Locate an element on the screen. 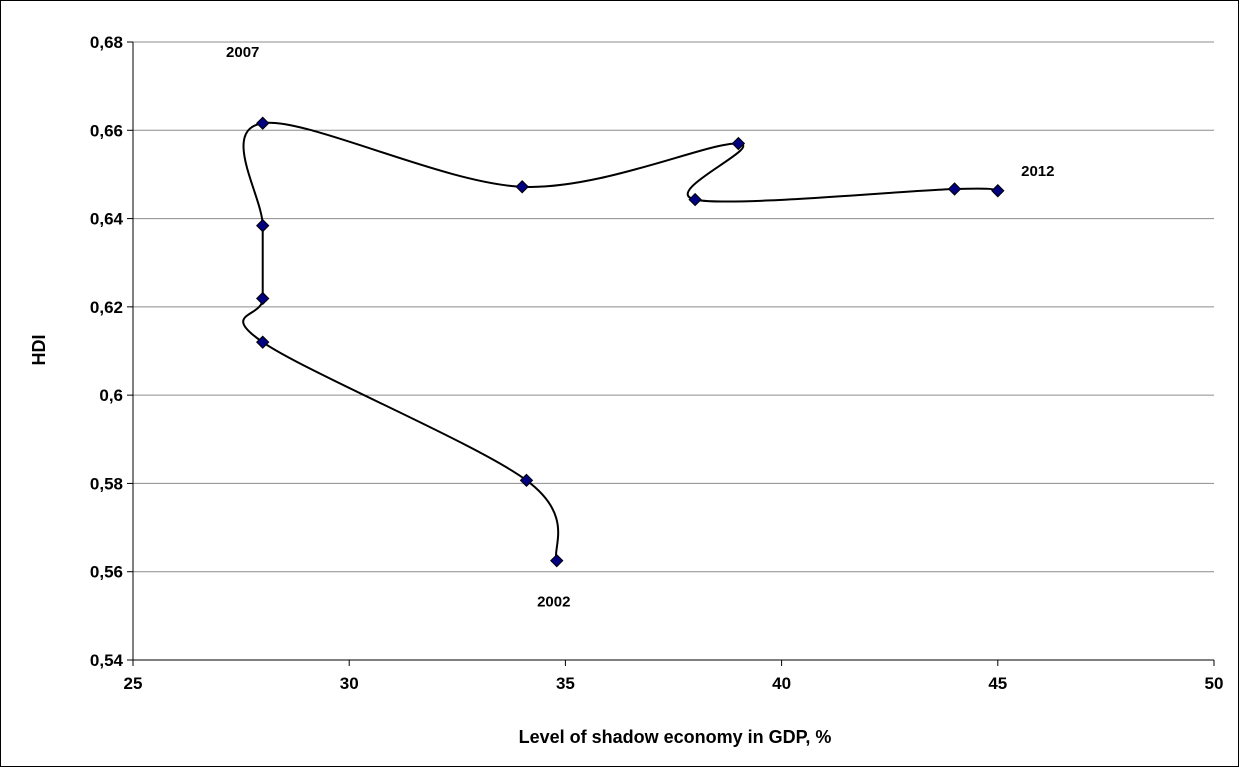 This screenshot has height=767, width=1239. annotation-label-1: 2007 is located at coordinates (242, 52).